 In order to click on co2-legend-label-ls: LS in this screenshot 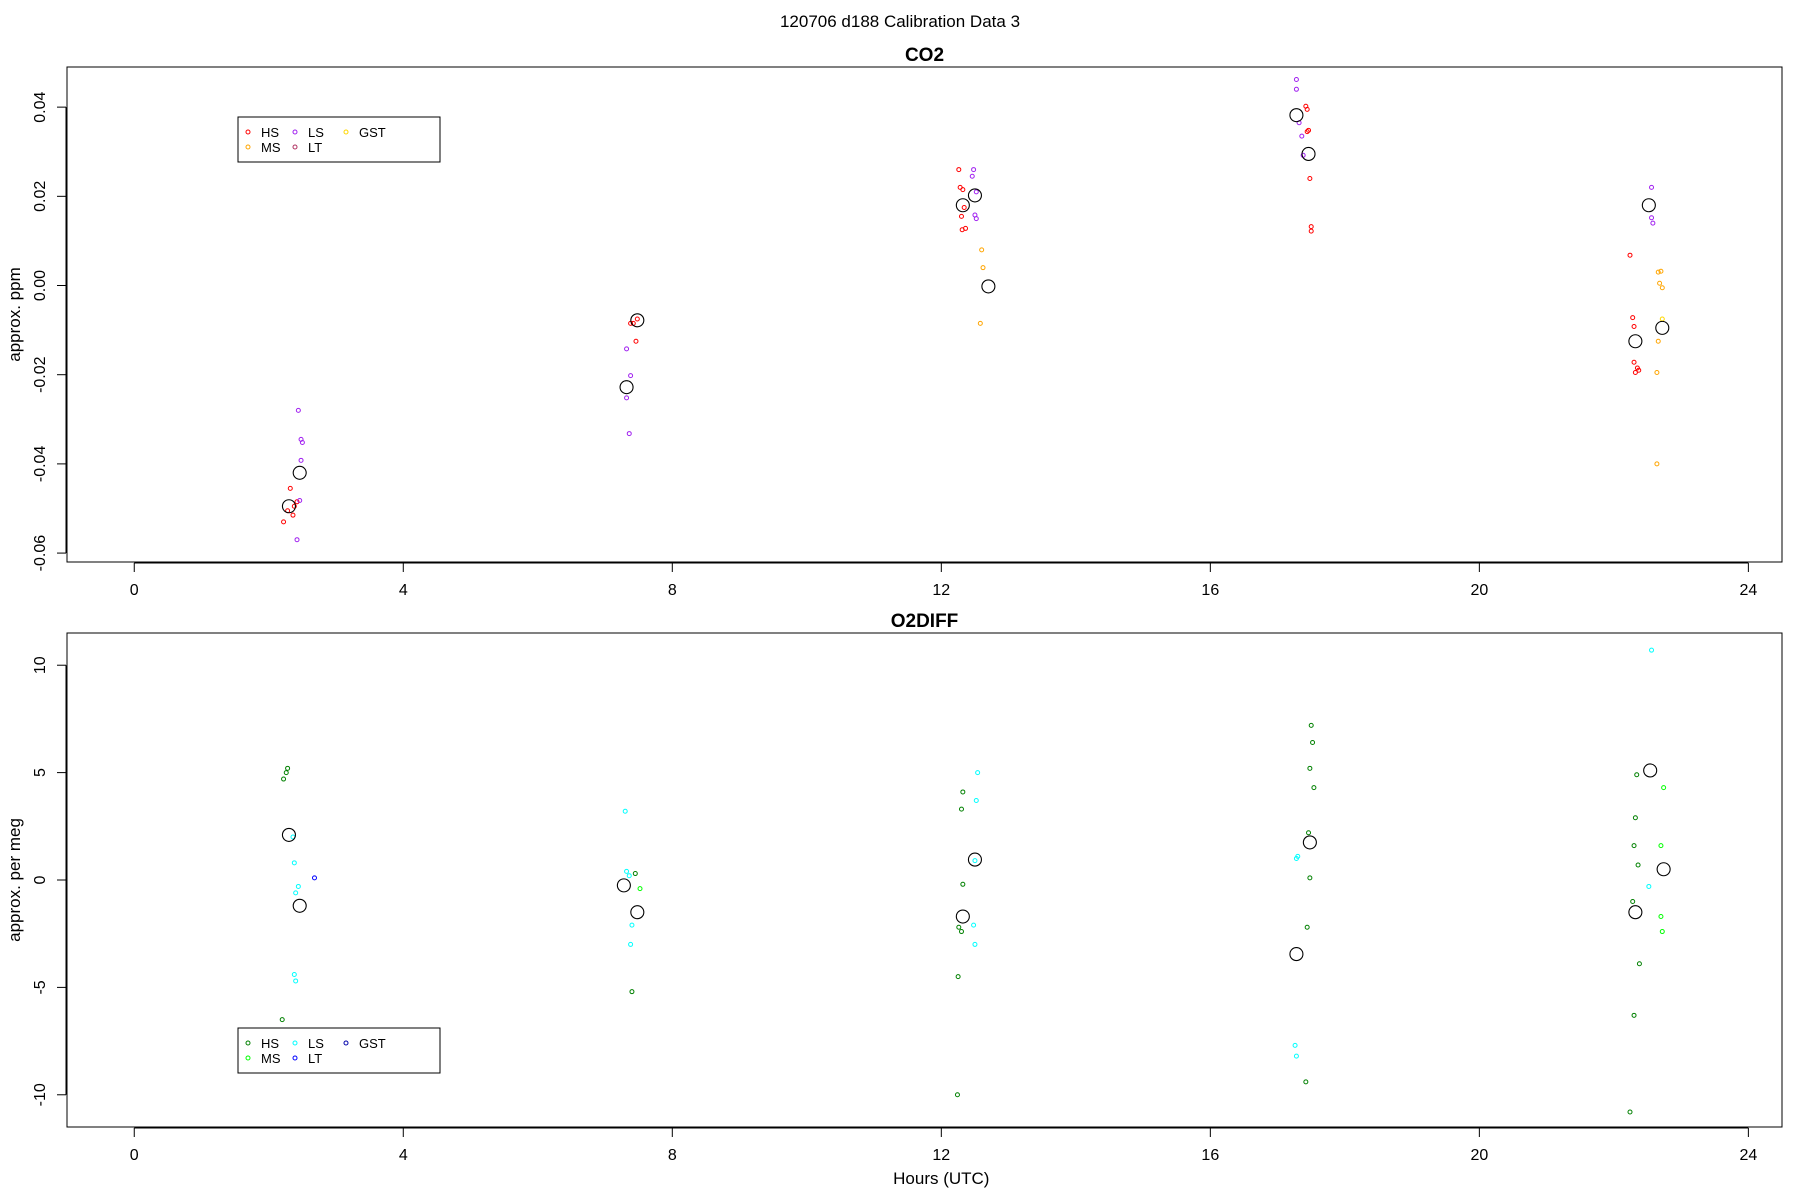, I will do `click(316, 132)`.